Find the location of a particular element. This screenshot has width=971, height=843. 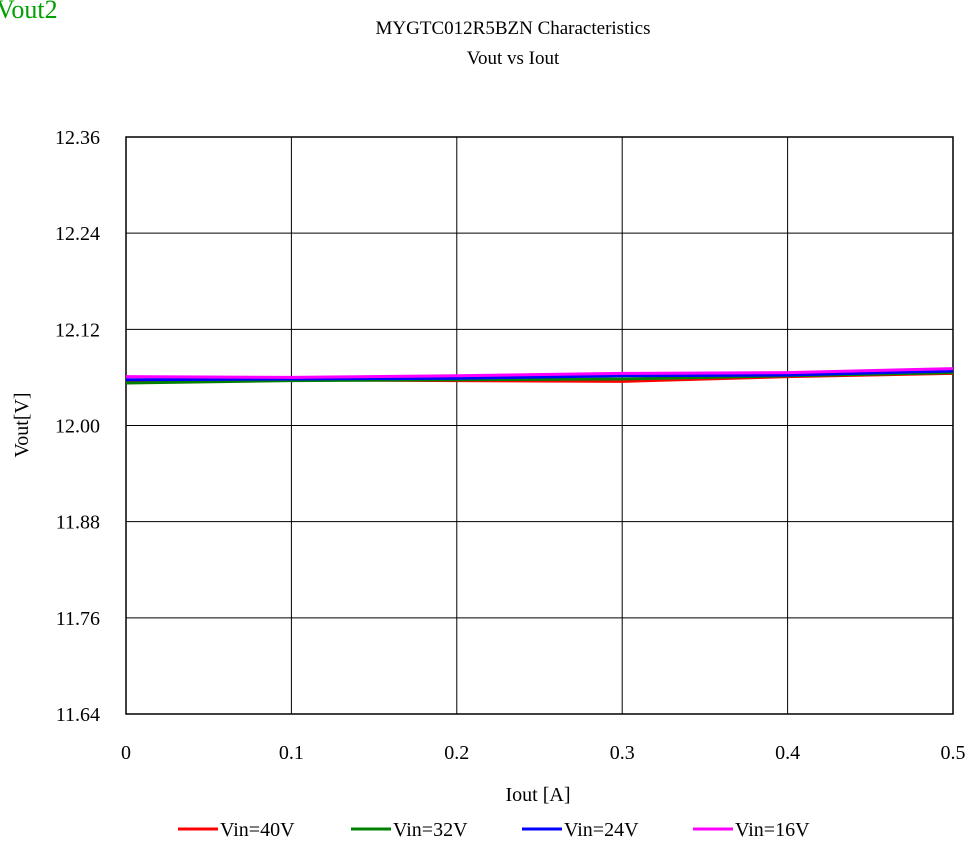

y-tick-labels: 11.64 11.76 11.88 12.00 12.12 12.24 12.36 is located at coordinates (77, 426).